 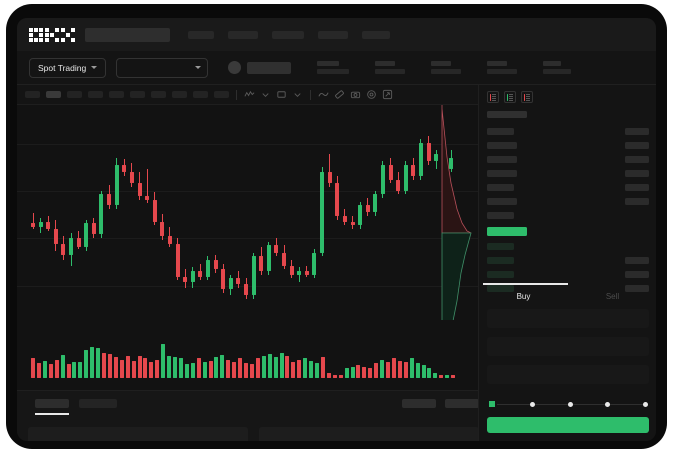 What do you see at coordinates (507, 231) in the screenshot?
I see `orderbook-spread-row` at bounding box center [507, 231].